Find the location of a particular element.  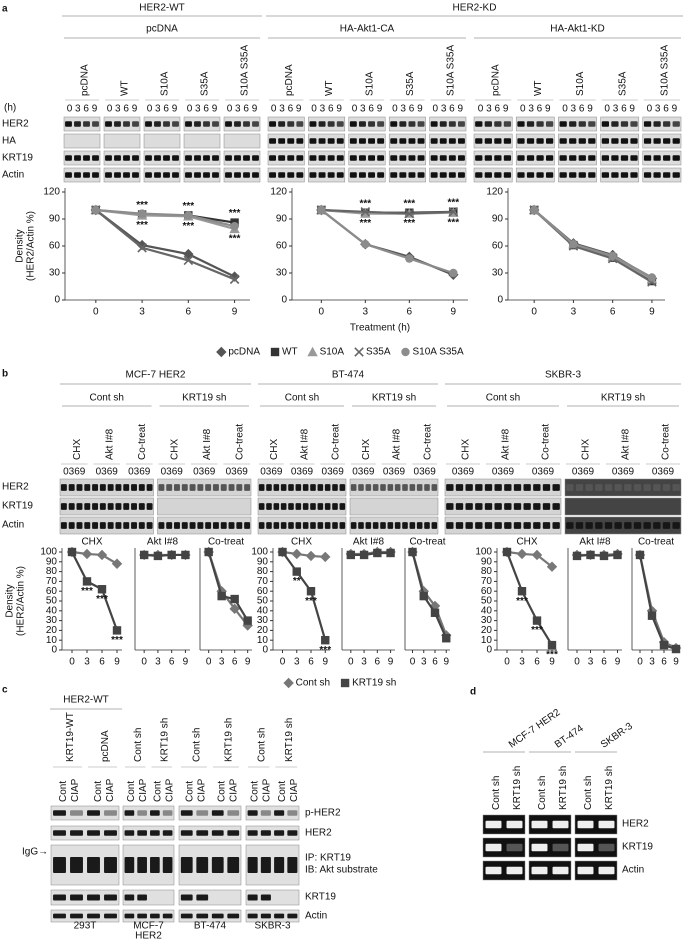

y-tick-label: 70 is located at coordinates (487, 581).